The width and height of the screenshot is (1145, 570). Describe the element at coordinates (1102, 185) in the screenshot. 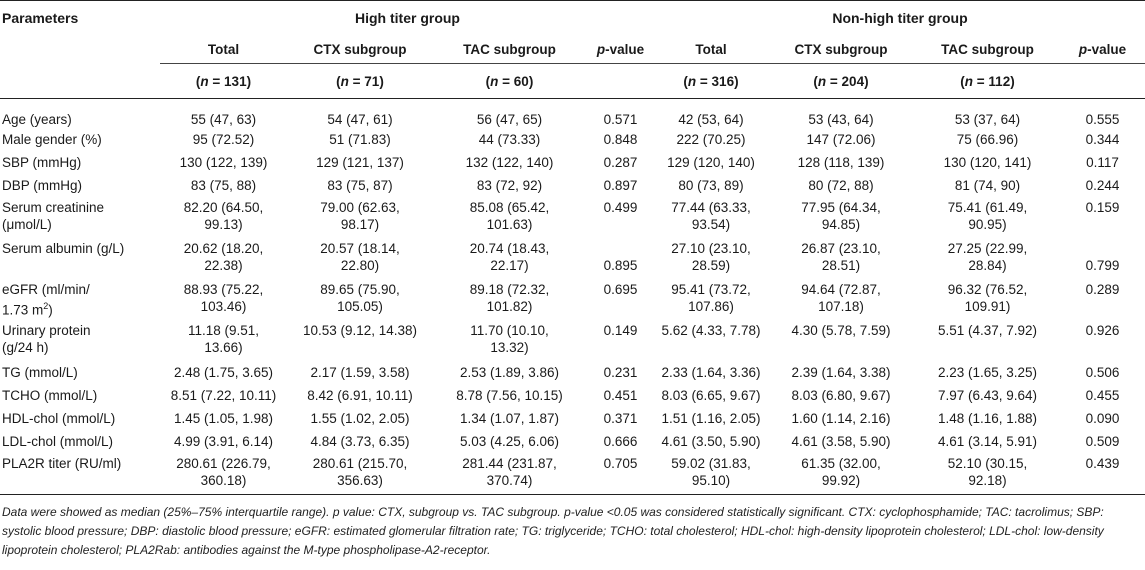

I see `p-value-cell: 0.244` at that location.